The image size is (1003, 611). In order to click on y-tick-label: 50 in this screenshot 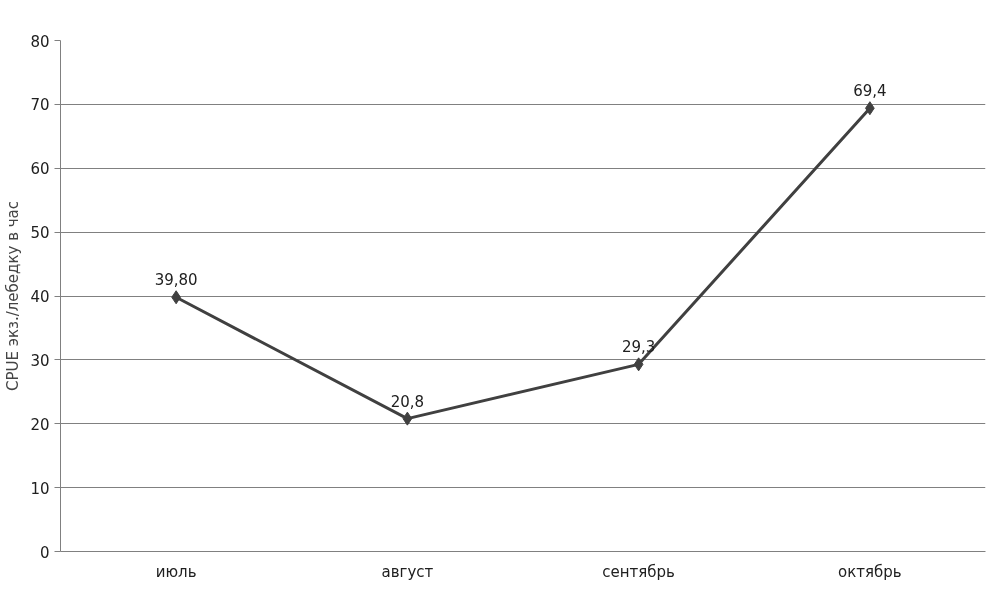, I will do `click(40, 233)`.